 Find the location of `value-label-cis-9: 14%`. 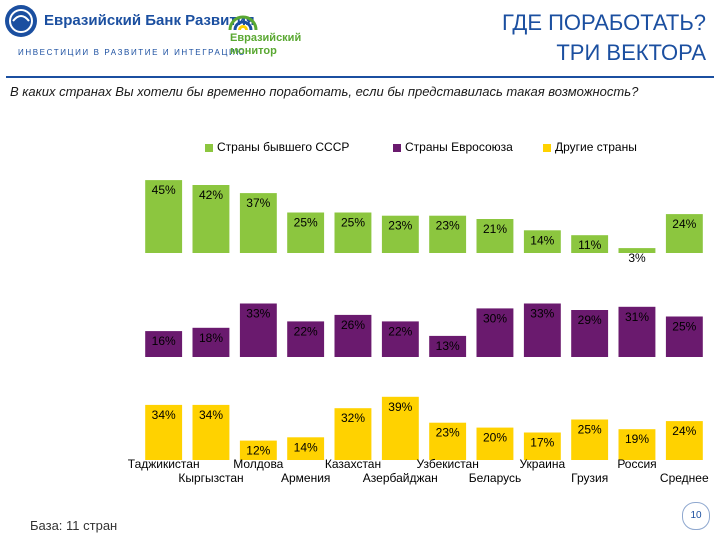

value-label-cis-9: 14% is located at coordinates (542, 240).